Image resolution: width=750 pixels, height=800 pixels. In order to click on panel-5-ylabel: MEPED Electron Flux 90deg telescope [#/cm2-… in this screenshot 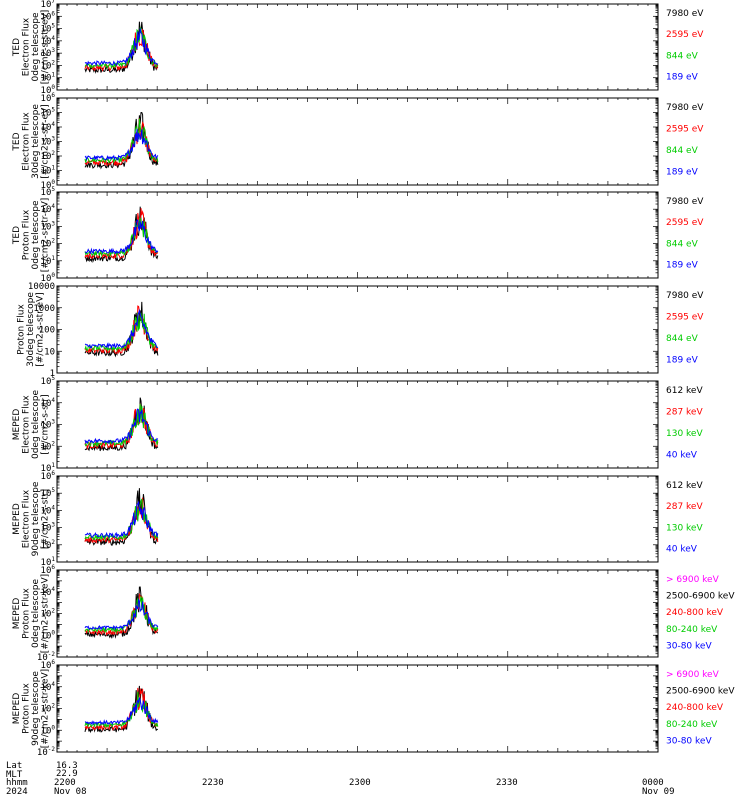, I will do `click(31, 518)`.